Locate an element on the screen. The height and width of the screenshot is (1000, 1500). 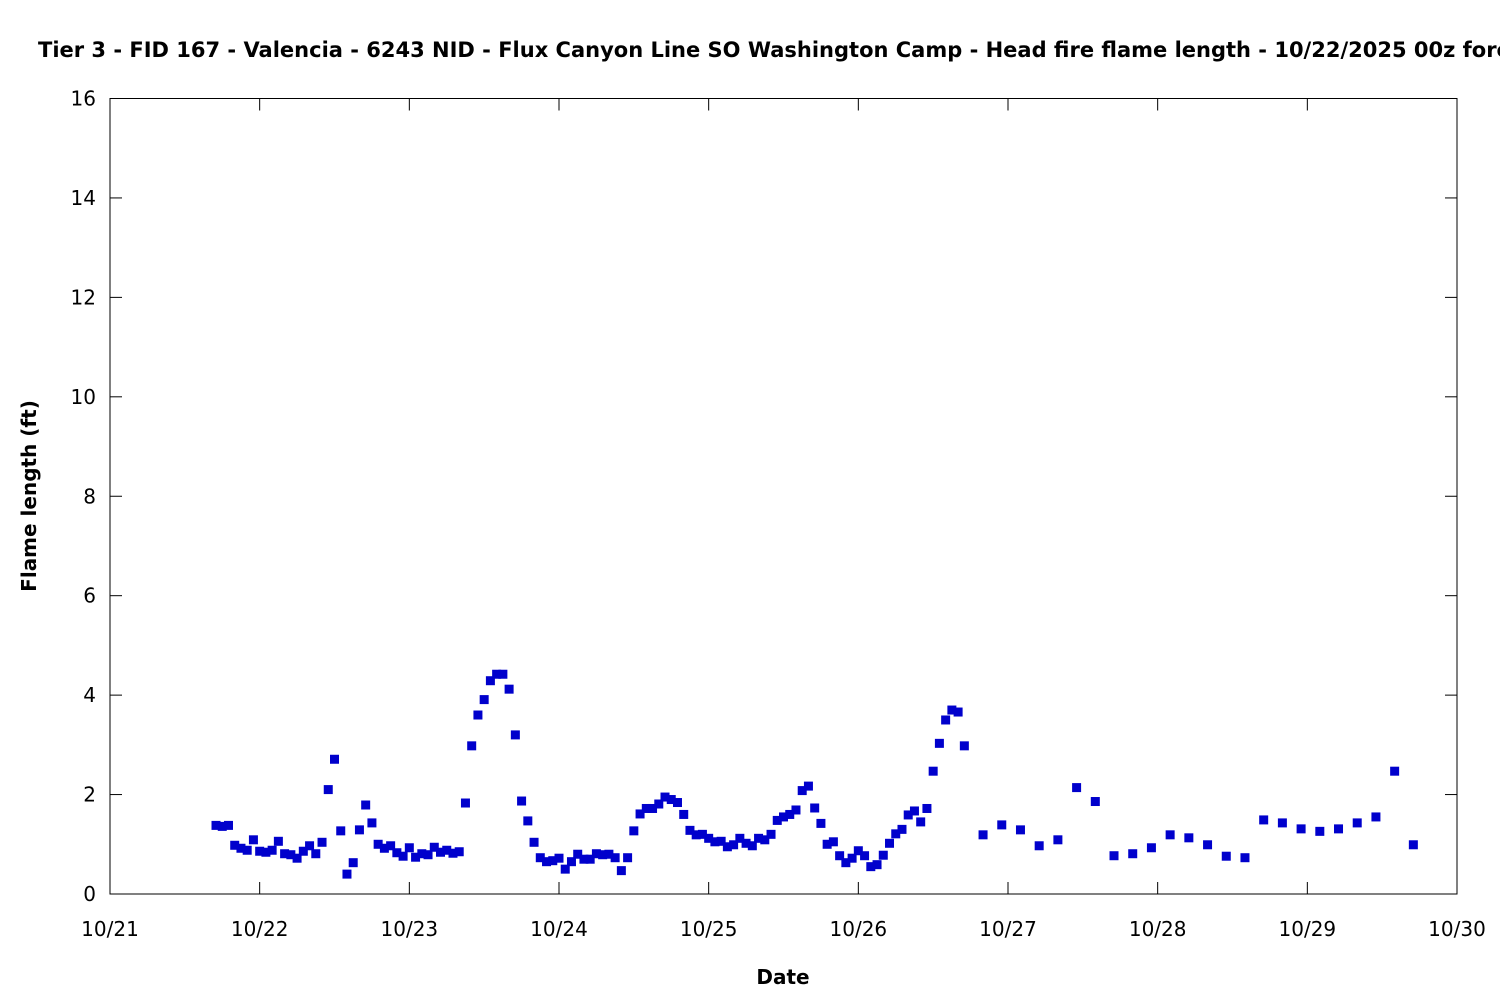
y-tick-label: 14 is located at coordinates (83, 198).